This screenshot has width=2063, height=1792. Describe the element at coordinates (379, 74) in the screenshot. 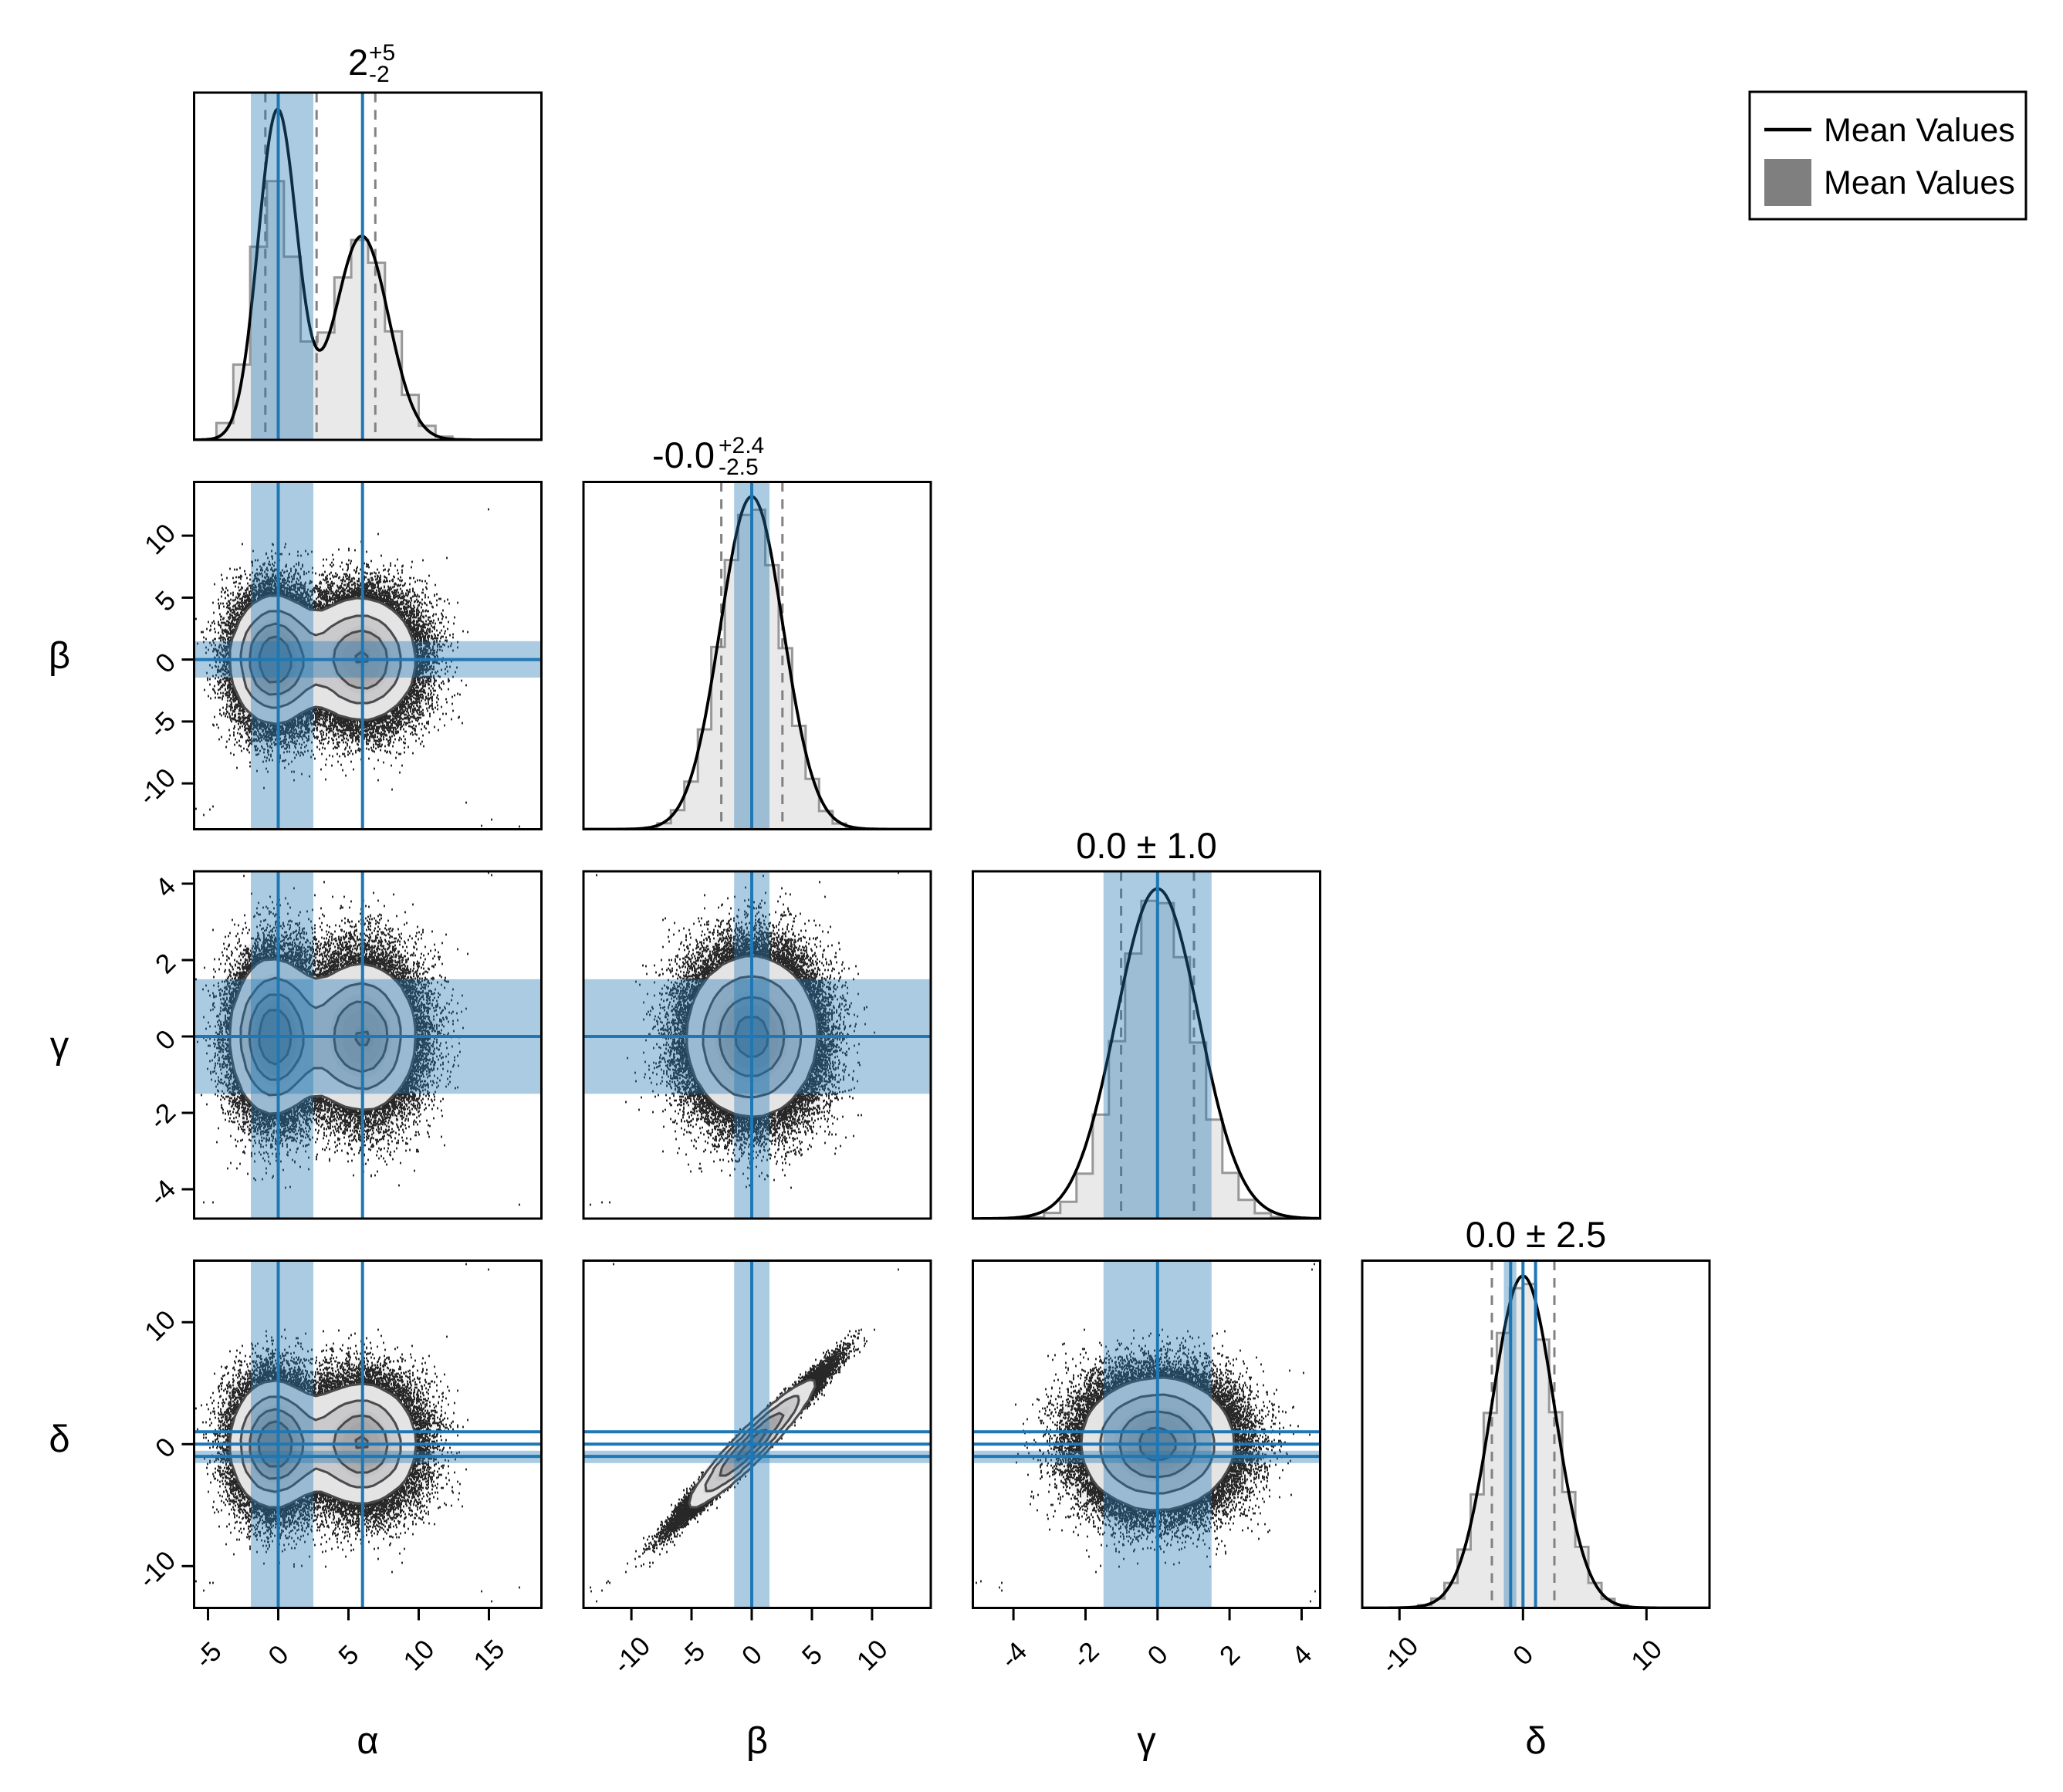

I see `svg-text: -2` at that location.